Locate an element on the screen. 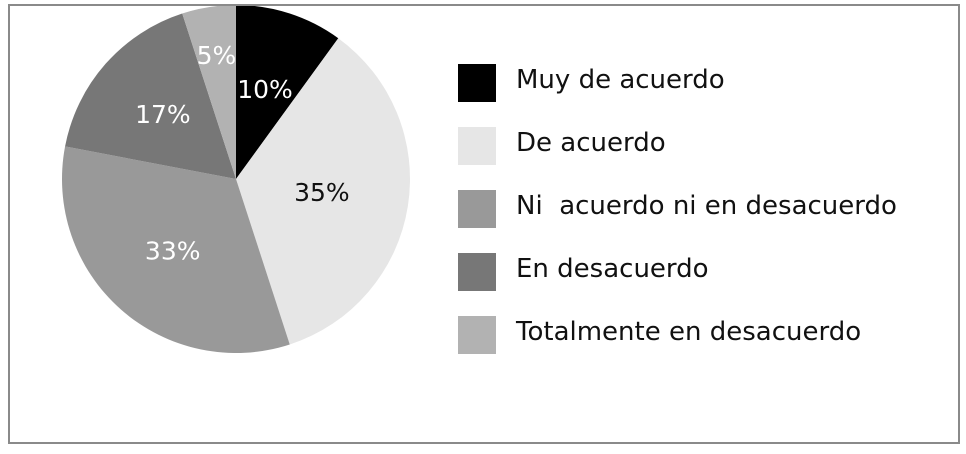  pie-slice-label-1: 10% is located at coordinates (265, 89).